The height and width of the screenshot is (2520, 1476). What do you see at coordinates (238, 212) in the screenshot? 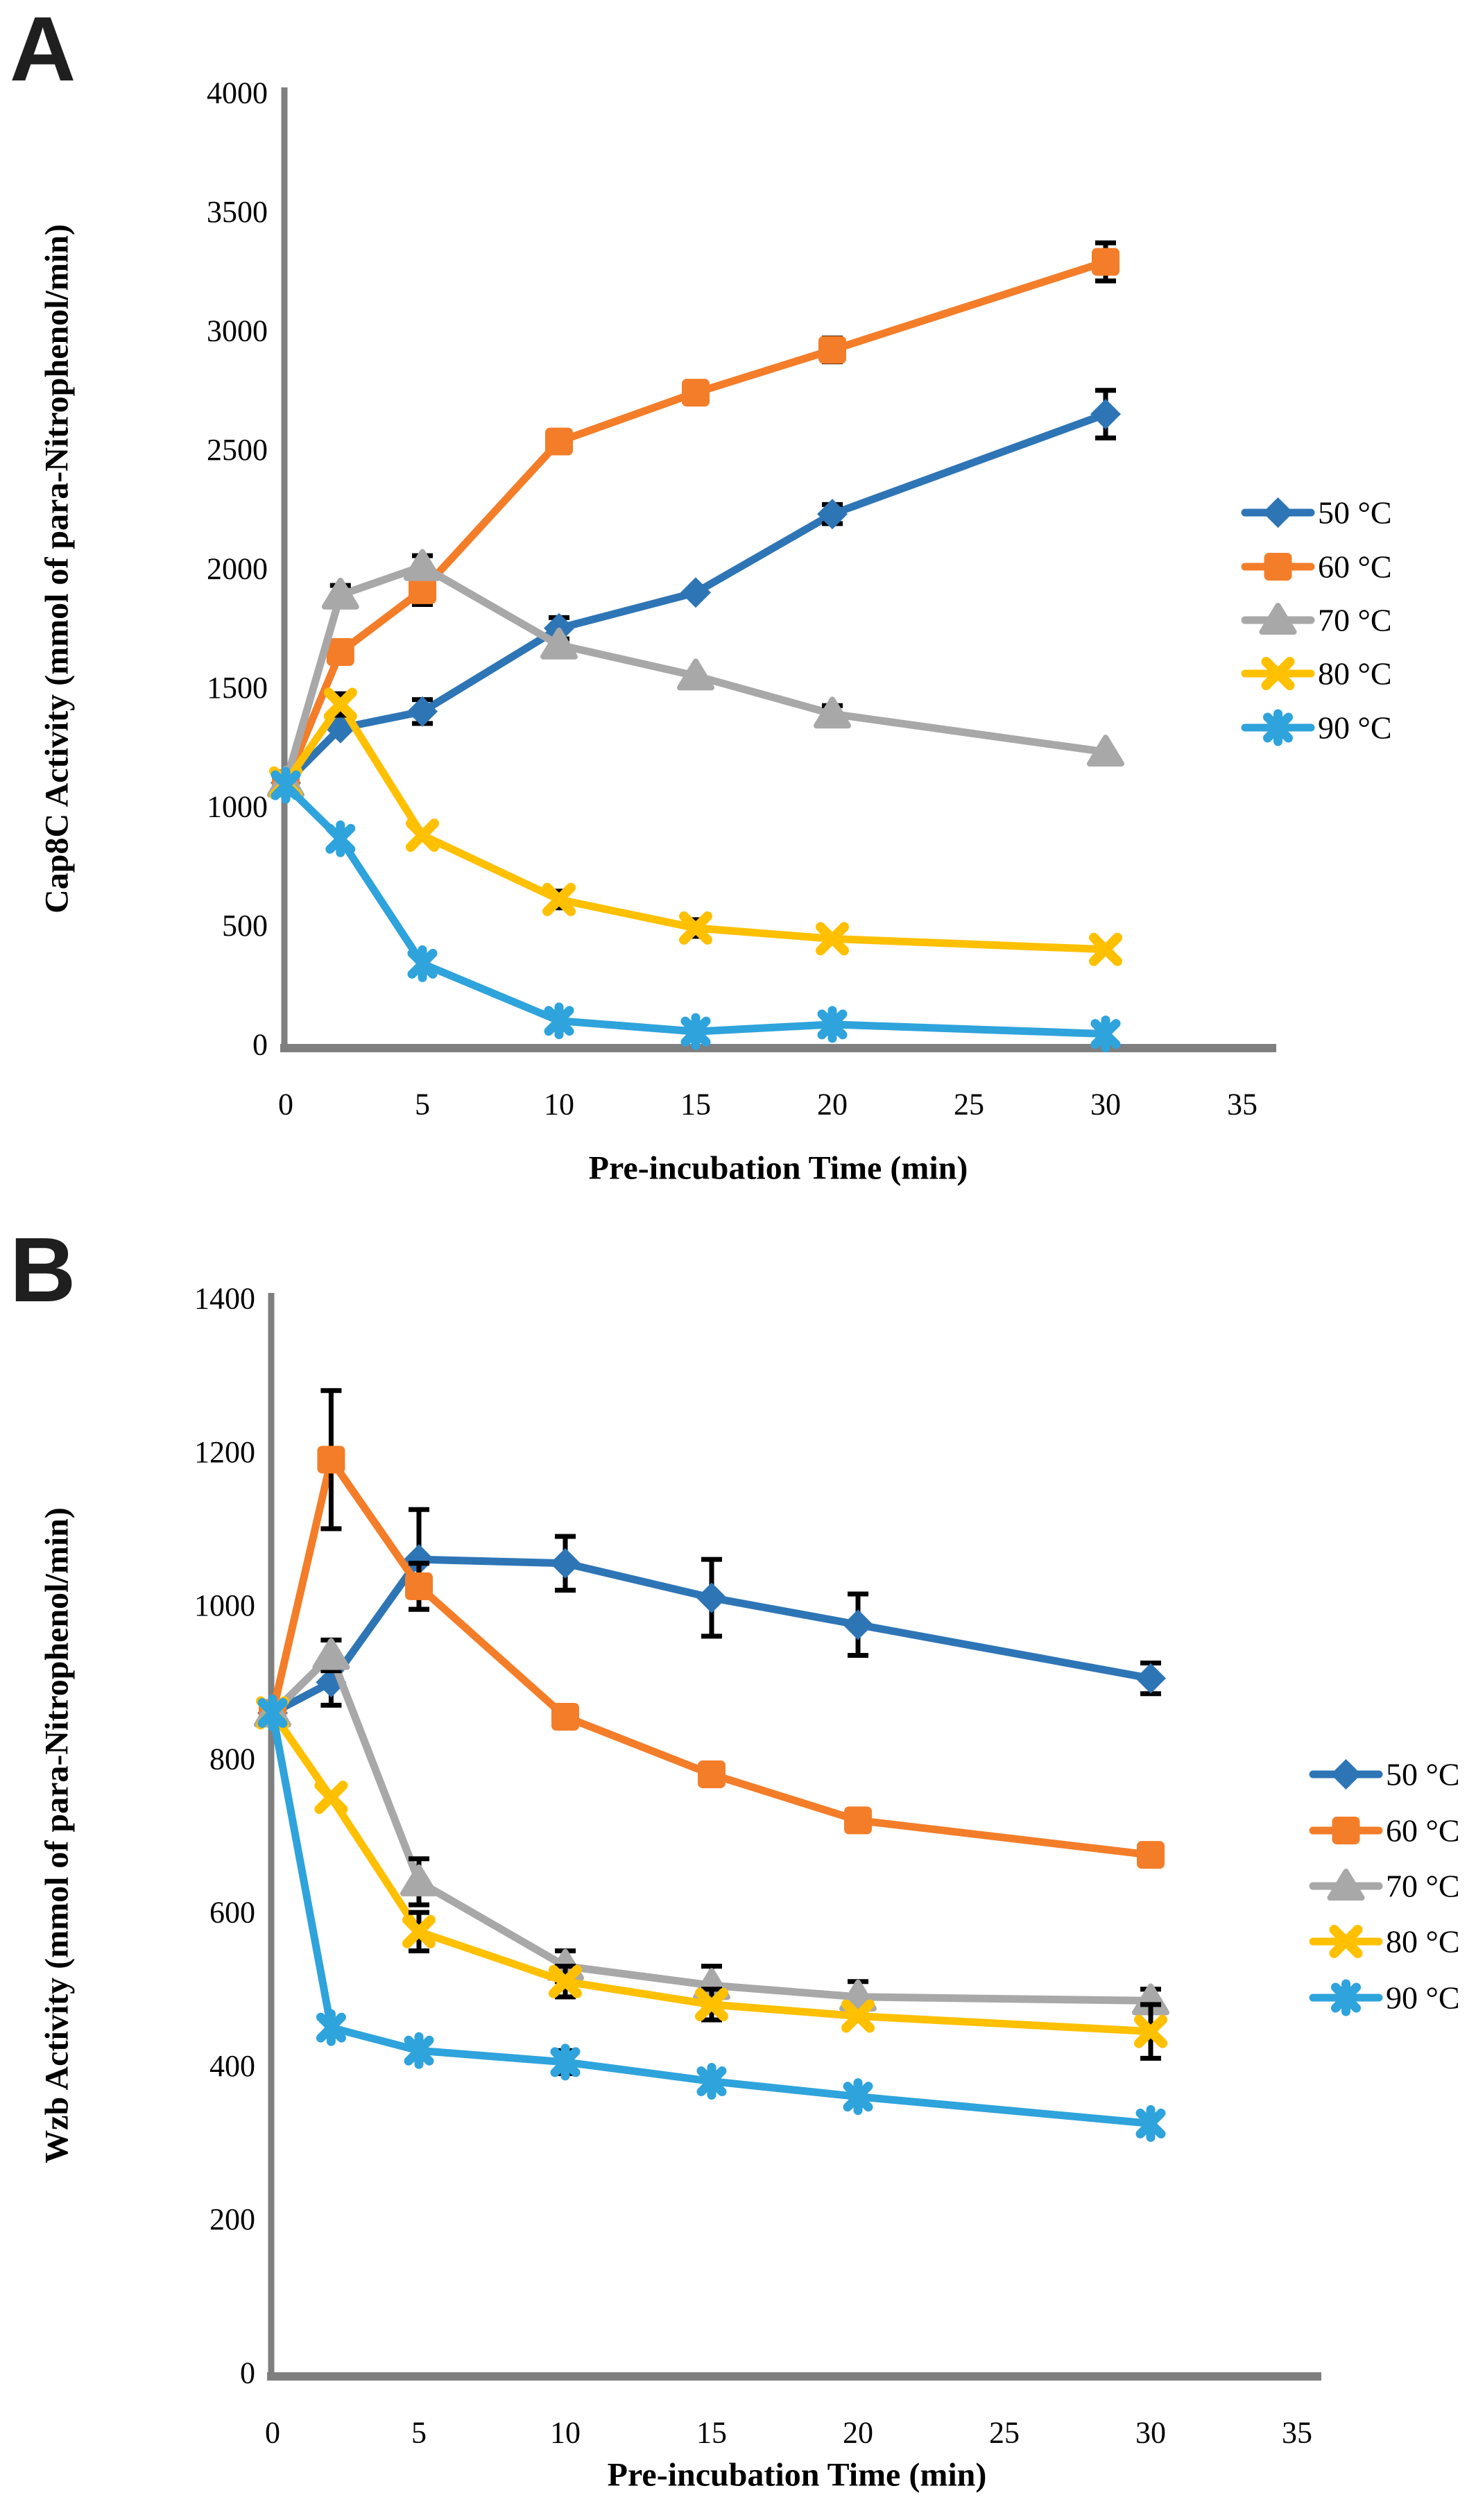
I see `y-tick-label: 3500` at bounding box center [238, 212].